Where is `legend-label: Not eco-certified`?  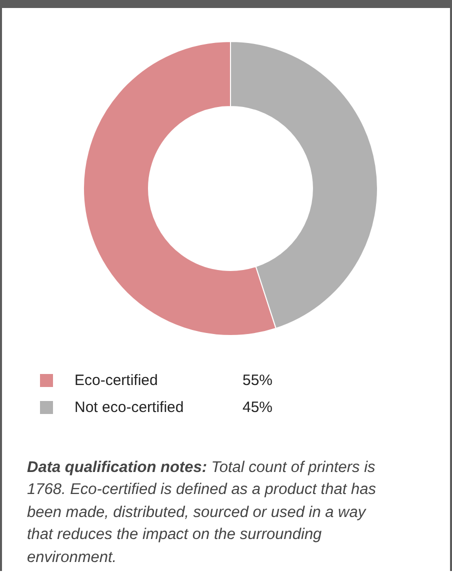
legend-label: Not eco-certified is located at coordinates (129, 407).